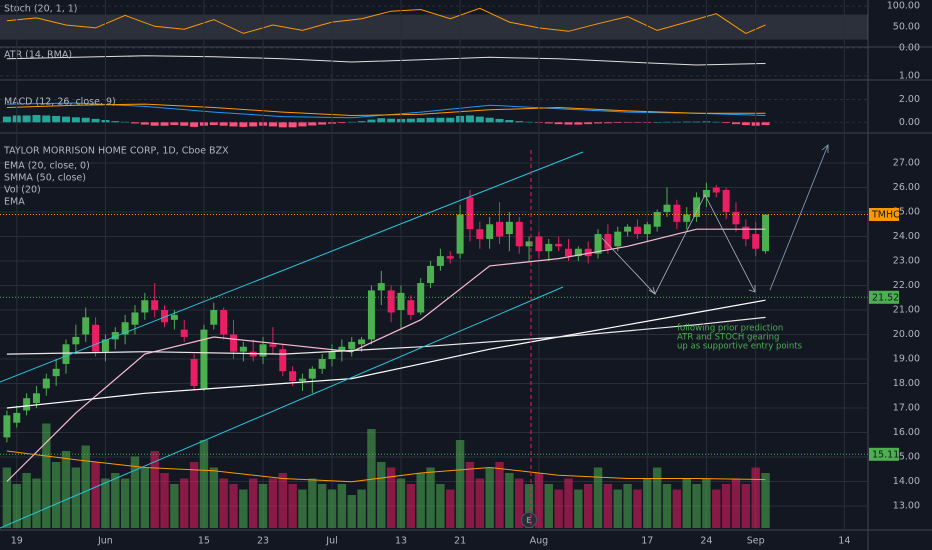 This screenshot has height=550, width=932. Describe the element at coordinates (906, 163) in the screenshot. I see `y-tick-label: 27.00` at that location.